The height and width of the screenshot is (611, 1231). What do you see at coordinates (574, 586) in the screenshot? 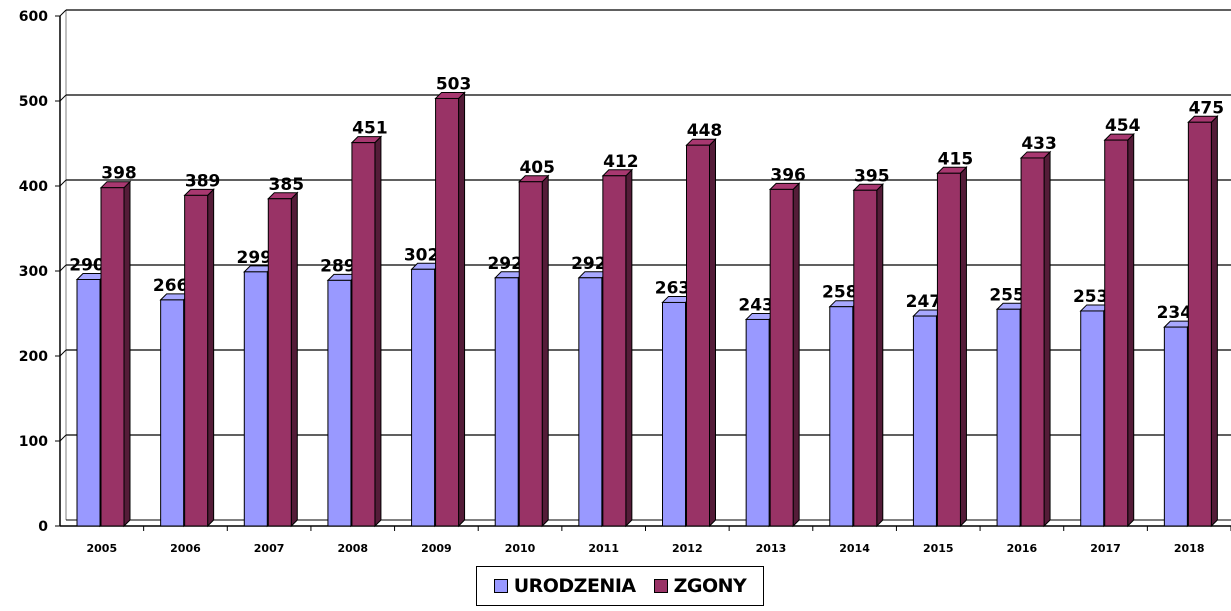
I see `legend-label-urodzenia: URODZENIA` at bounding box center [574, 586].